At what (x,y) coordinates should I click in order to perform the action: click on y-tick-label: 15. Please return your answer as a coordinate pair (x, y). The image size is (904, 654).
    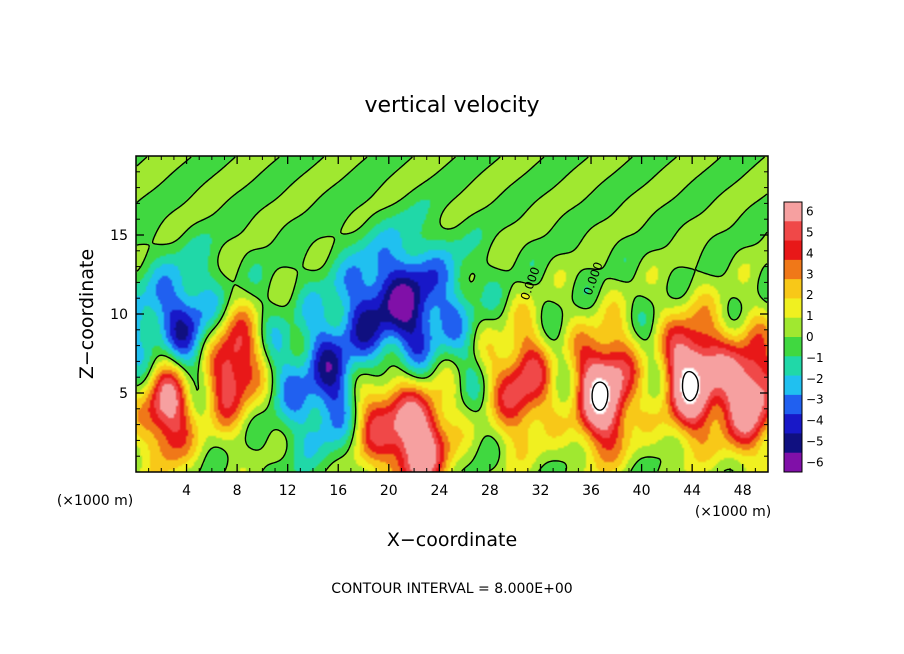
    Looking at the image, I should click on (119, 236).